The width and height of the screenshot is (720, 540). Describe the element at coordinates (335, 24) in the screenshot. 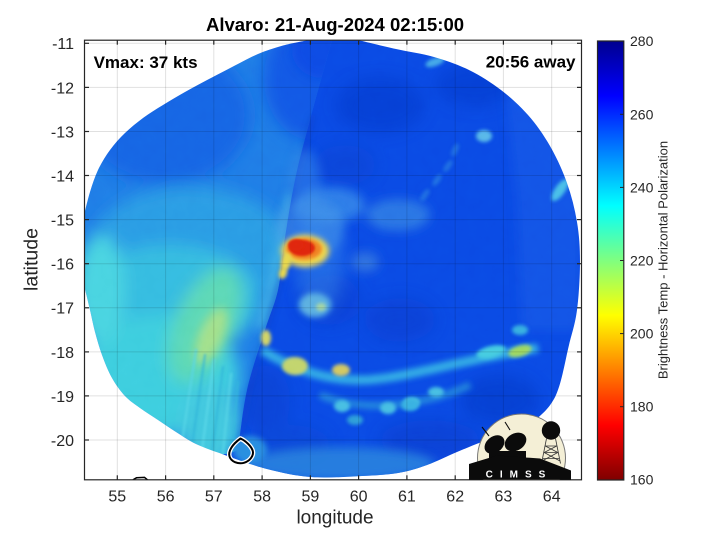

I see `svg-text: Alvaro: 21-Aug-2024 02:15:00` at that location.